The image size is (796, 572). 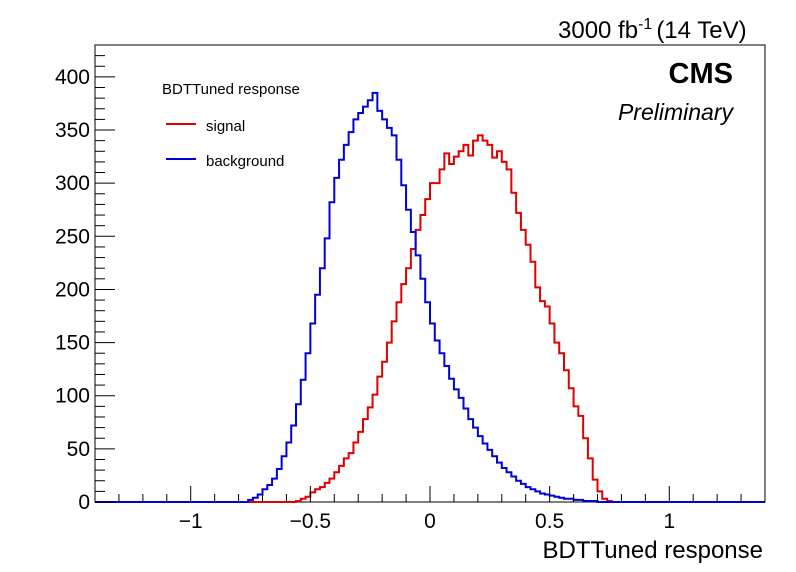 I want to click on status-label: Preliminary, so click(x=676, y=112).